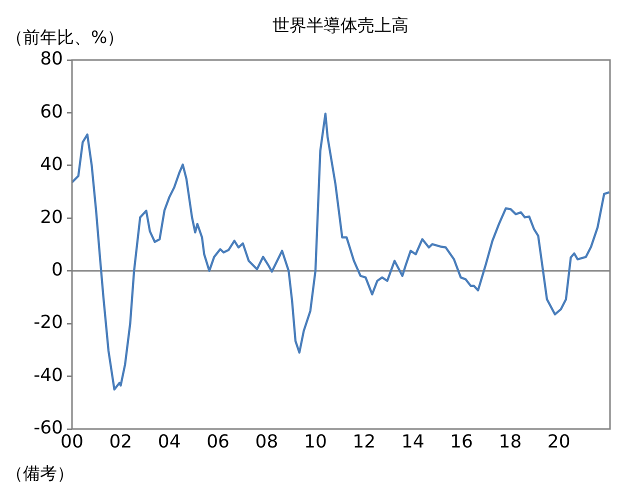 This screenshot has height=499, width=627. What do you see at coordinates (266, 441) in the screenshot?
I see `x-tick-label: 08` at bounding box center [266, 441].